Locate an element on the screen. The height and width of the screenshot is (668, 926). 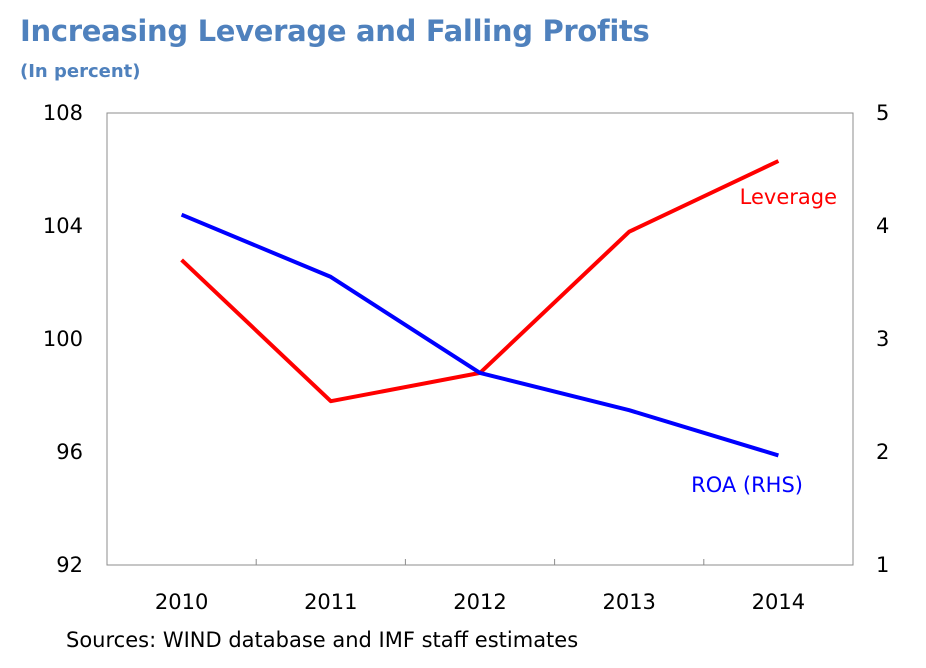
roa-rhs-label: ROA (RHS) is located at coordinates (747, 485).